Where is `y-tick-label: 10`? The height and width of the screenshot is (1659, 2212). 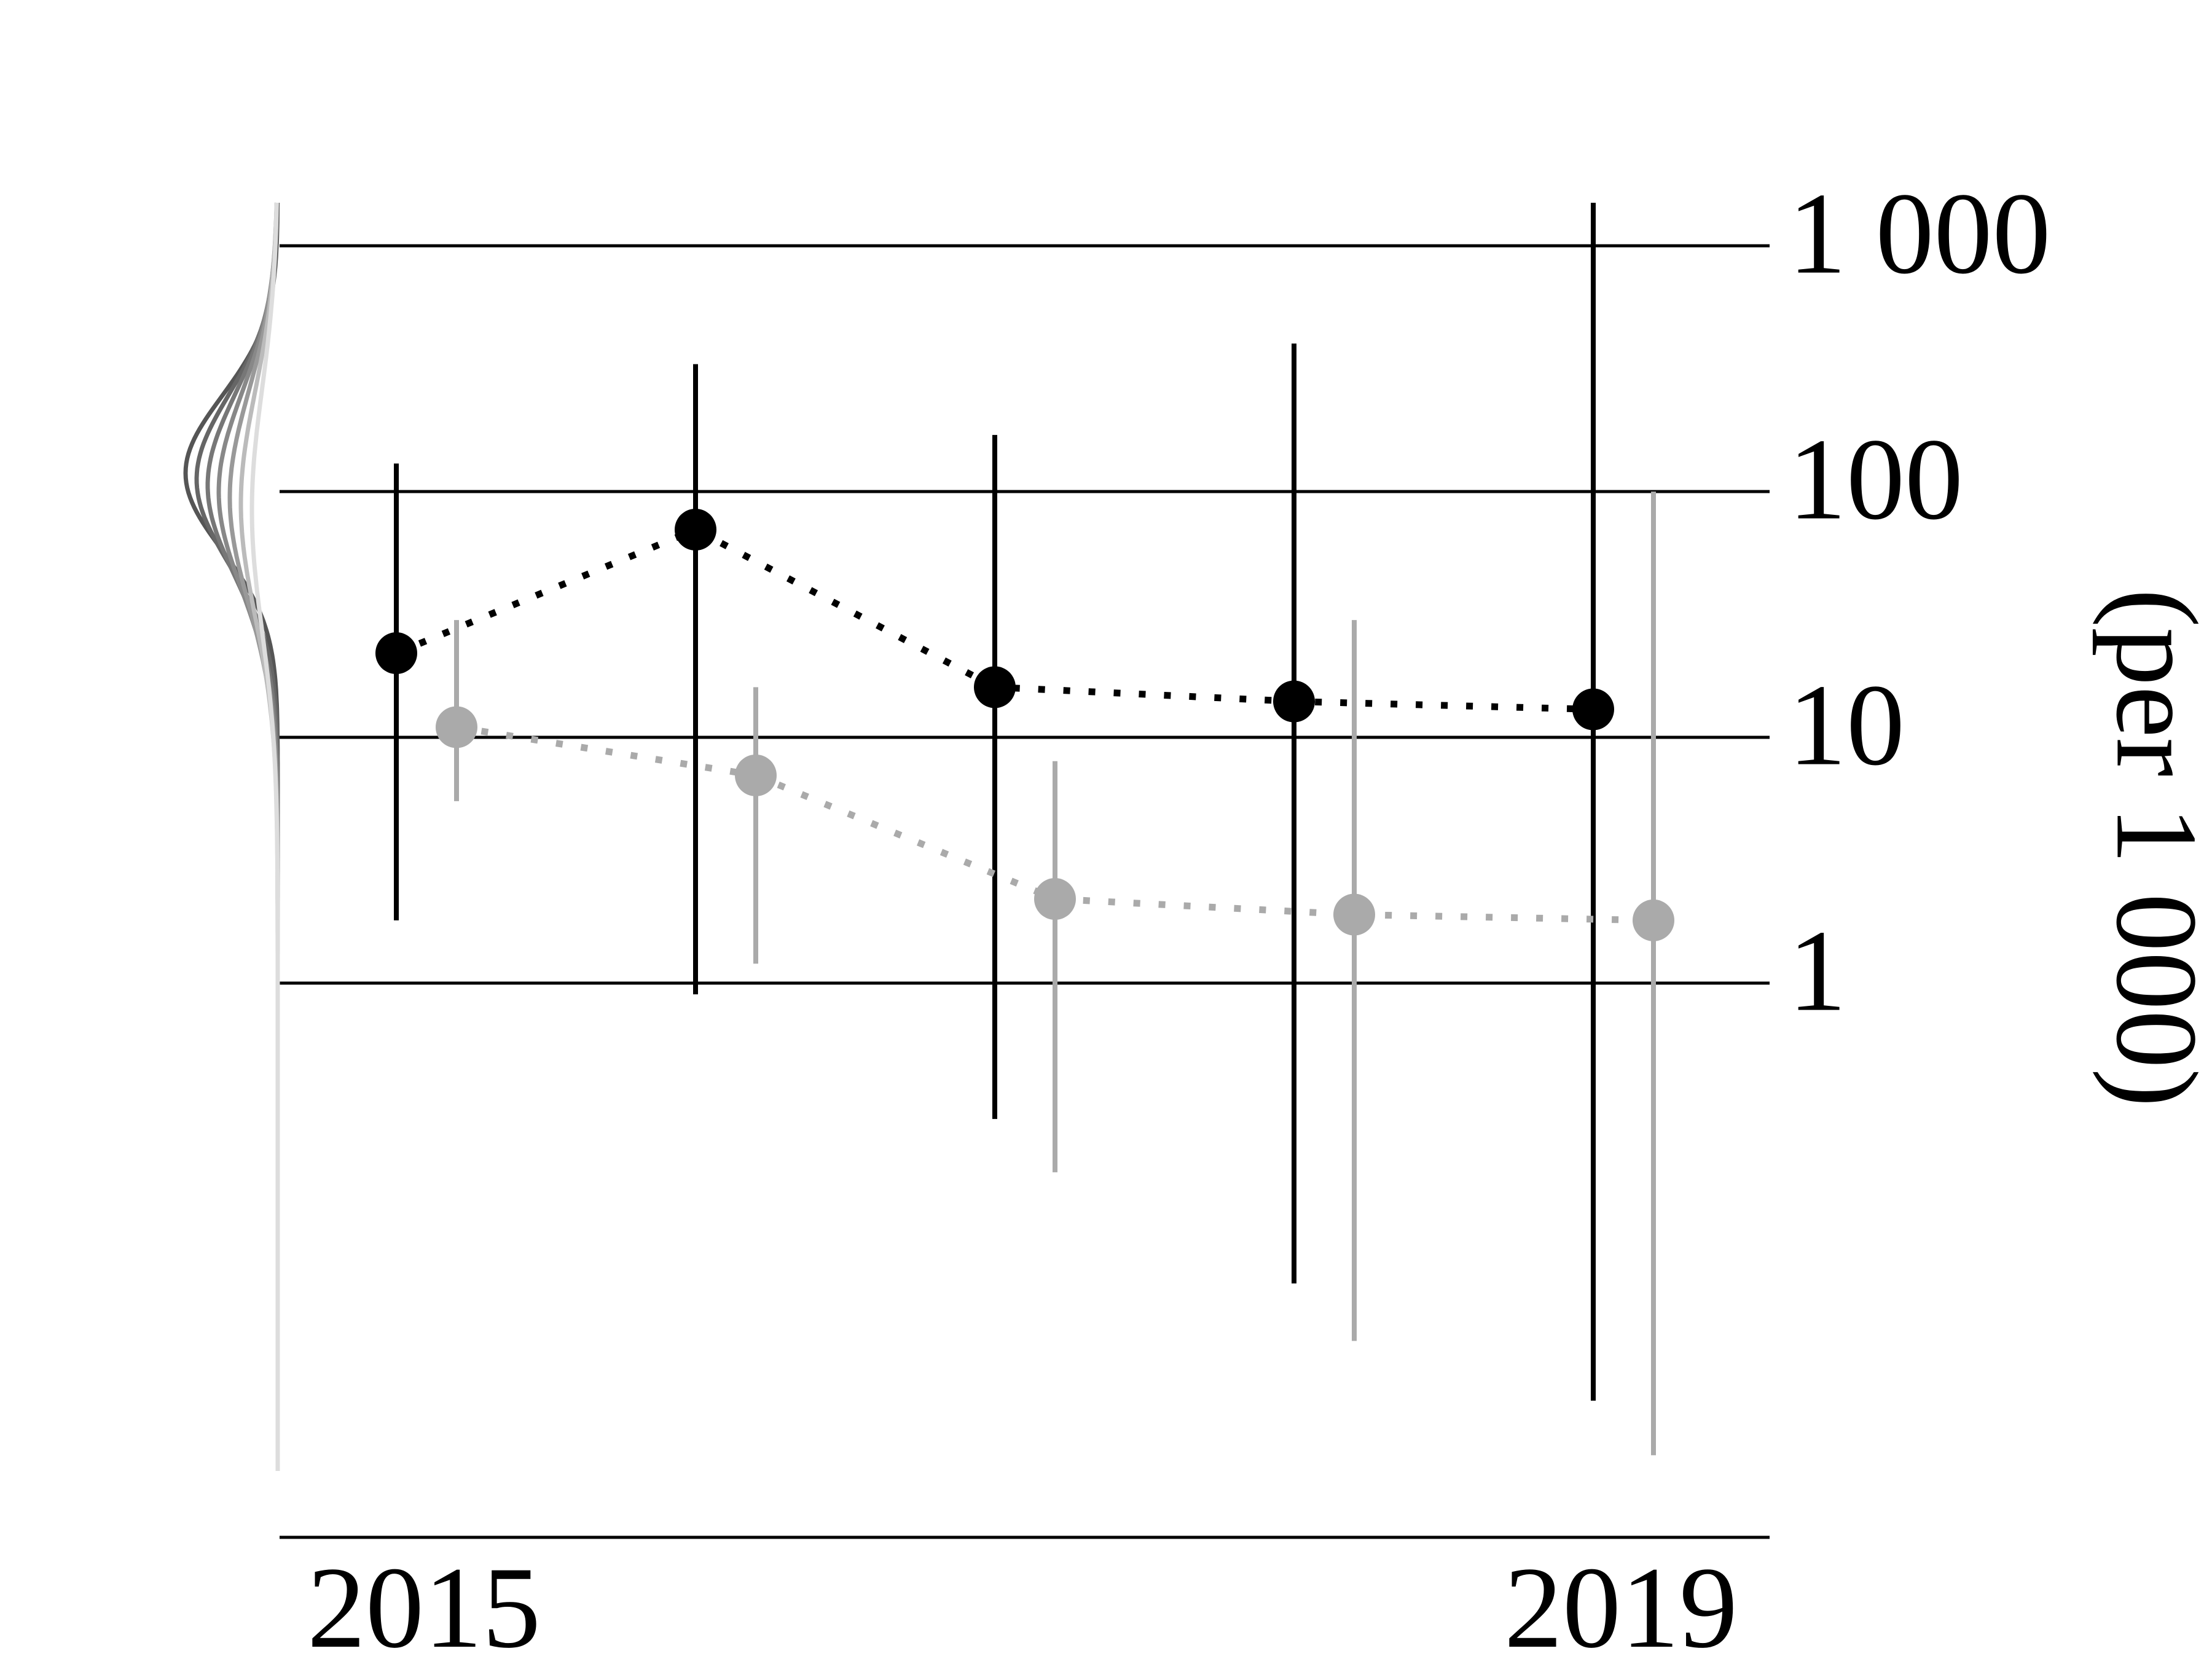
y-tick-label: 10 is located at coordinates (1846, 725).